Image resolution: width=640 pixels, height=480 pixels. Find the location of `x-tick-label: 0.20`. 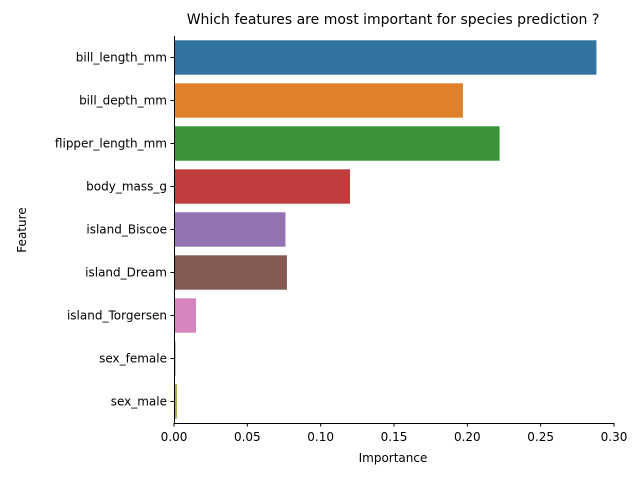

x-tick-label: 0.20 is located at coordinates (467, 437).